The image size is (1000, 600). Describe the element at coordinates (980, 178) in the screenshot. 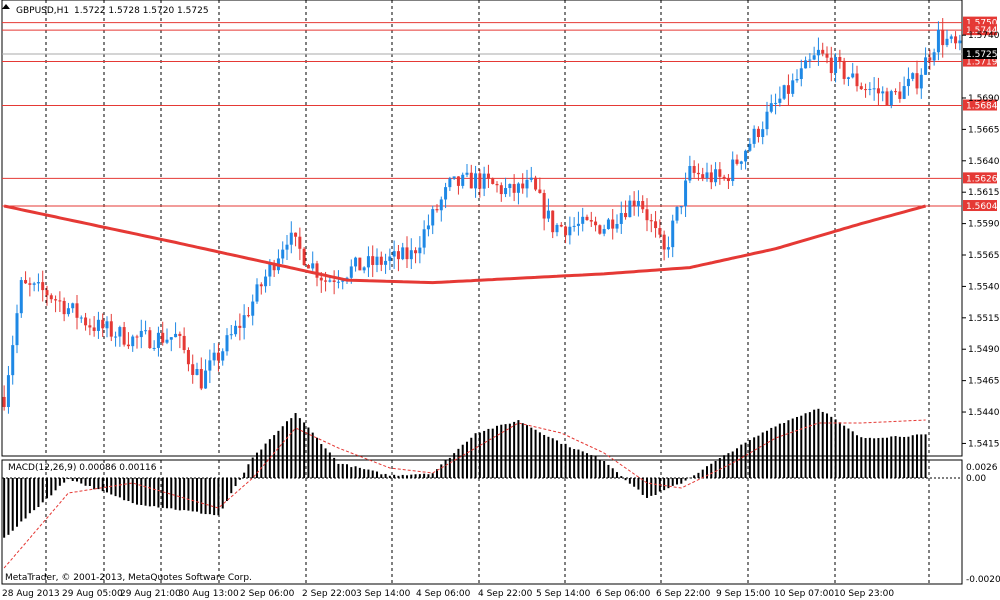

I see `level-tag` at that location.